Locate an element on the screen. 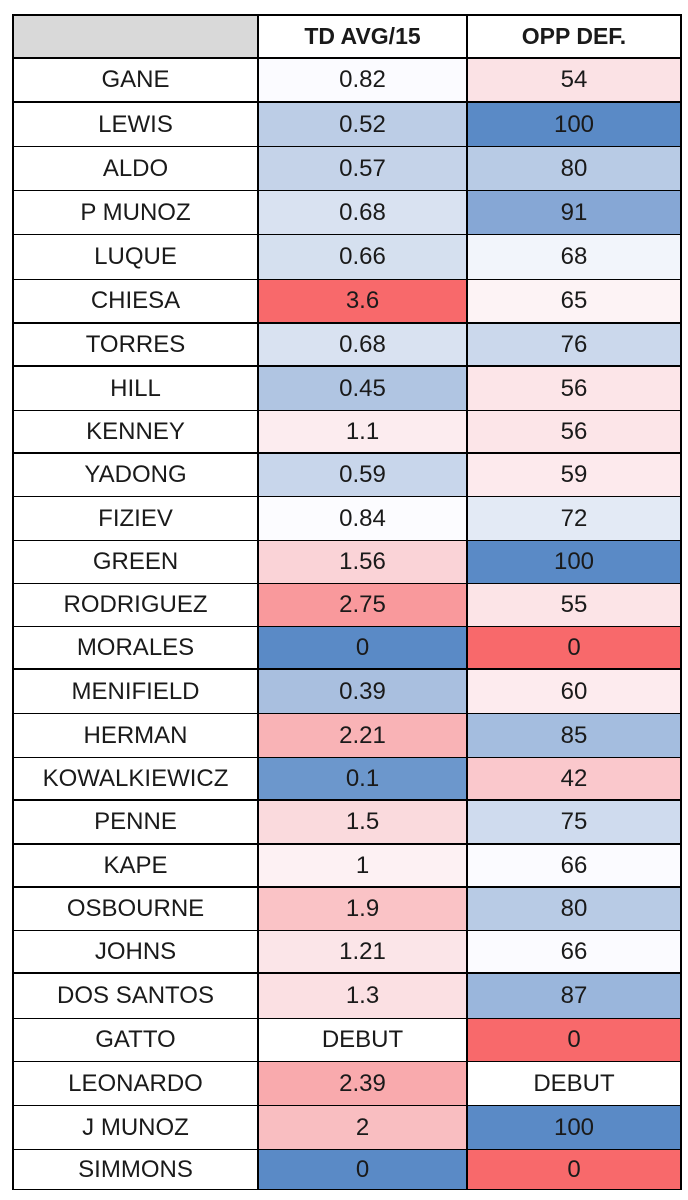  fighter-name-cell: YADONG is located at coordinates (136, 475).